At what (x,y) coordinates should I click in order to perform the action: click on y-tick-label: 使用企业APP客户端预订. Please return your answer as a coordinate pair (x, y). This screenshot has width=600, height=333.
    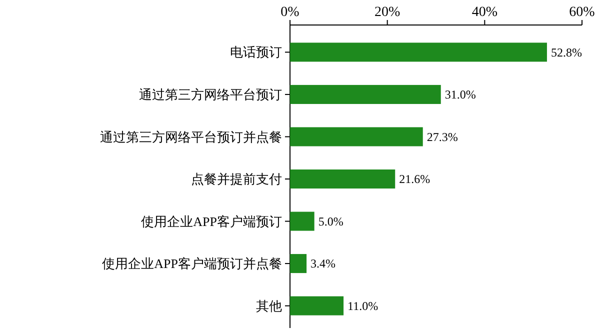
    Looking at the image, I should click on (211, 221).